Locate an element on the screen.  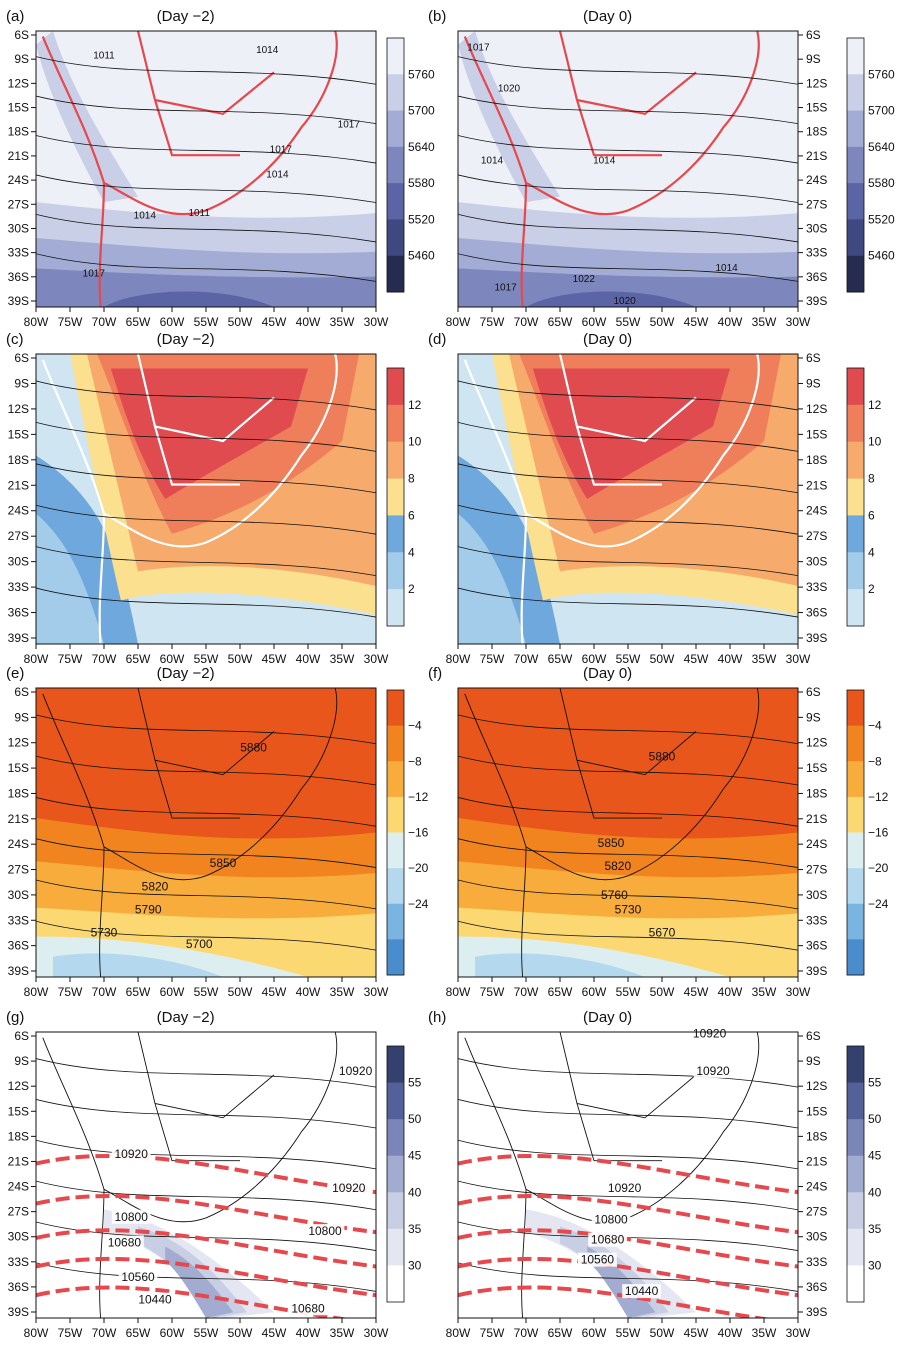
jet-contour is located at coordinates (628, 1174).